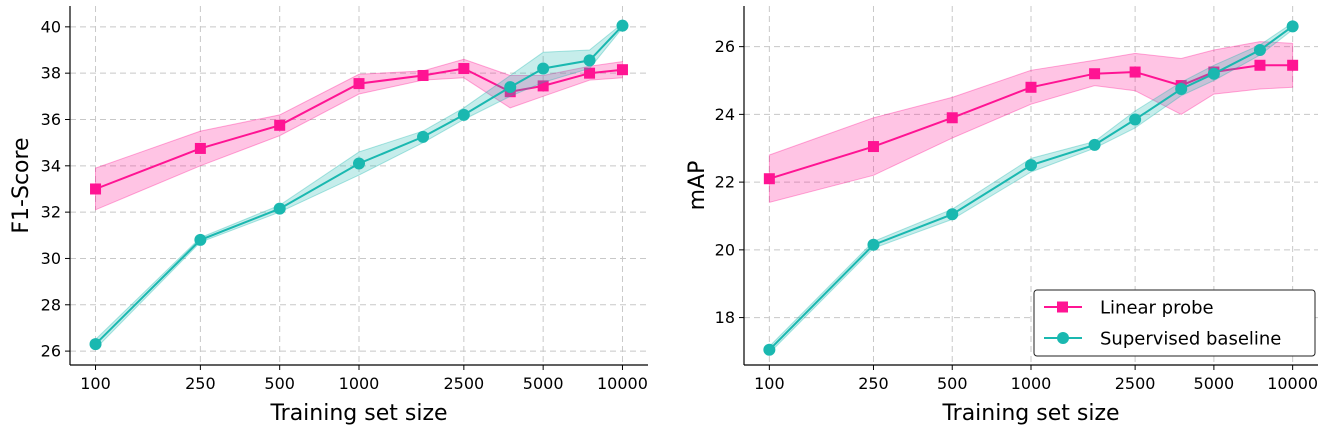  Describe the element at coordinates (697, 186) in the screenshot. I see `y-axis-title: mAP` at that location.